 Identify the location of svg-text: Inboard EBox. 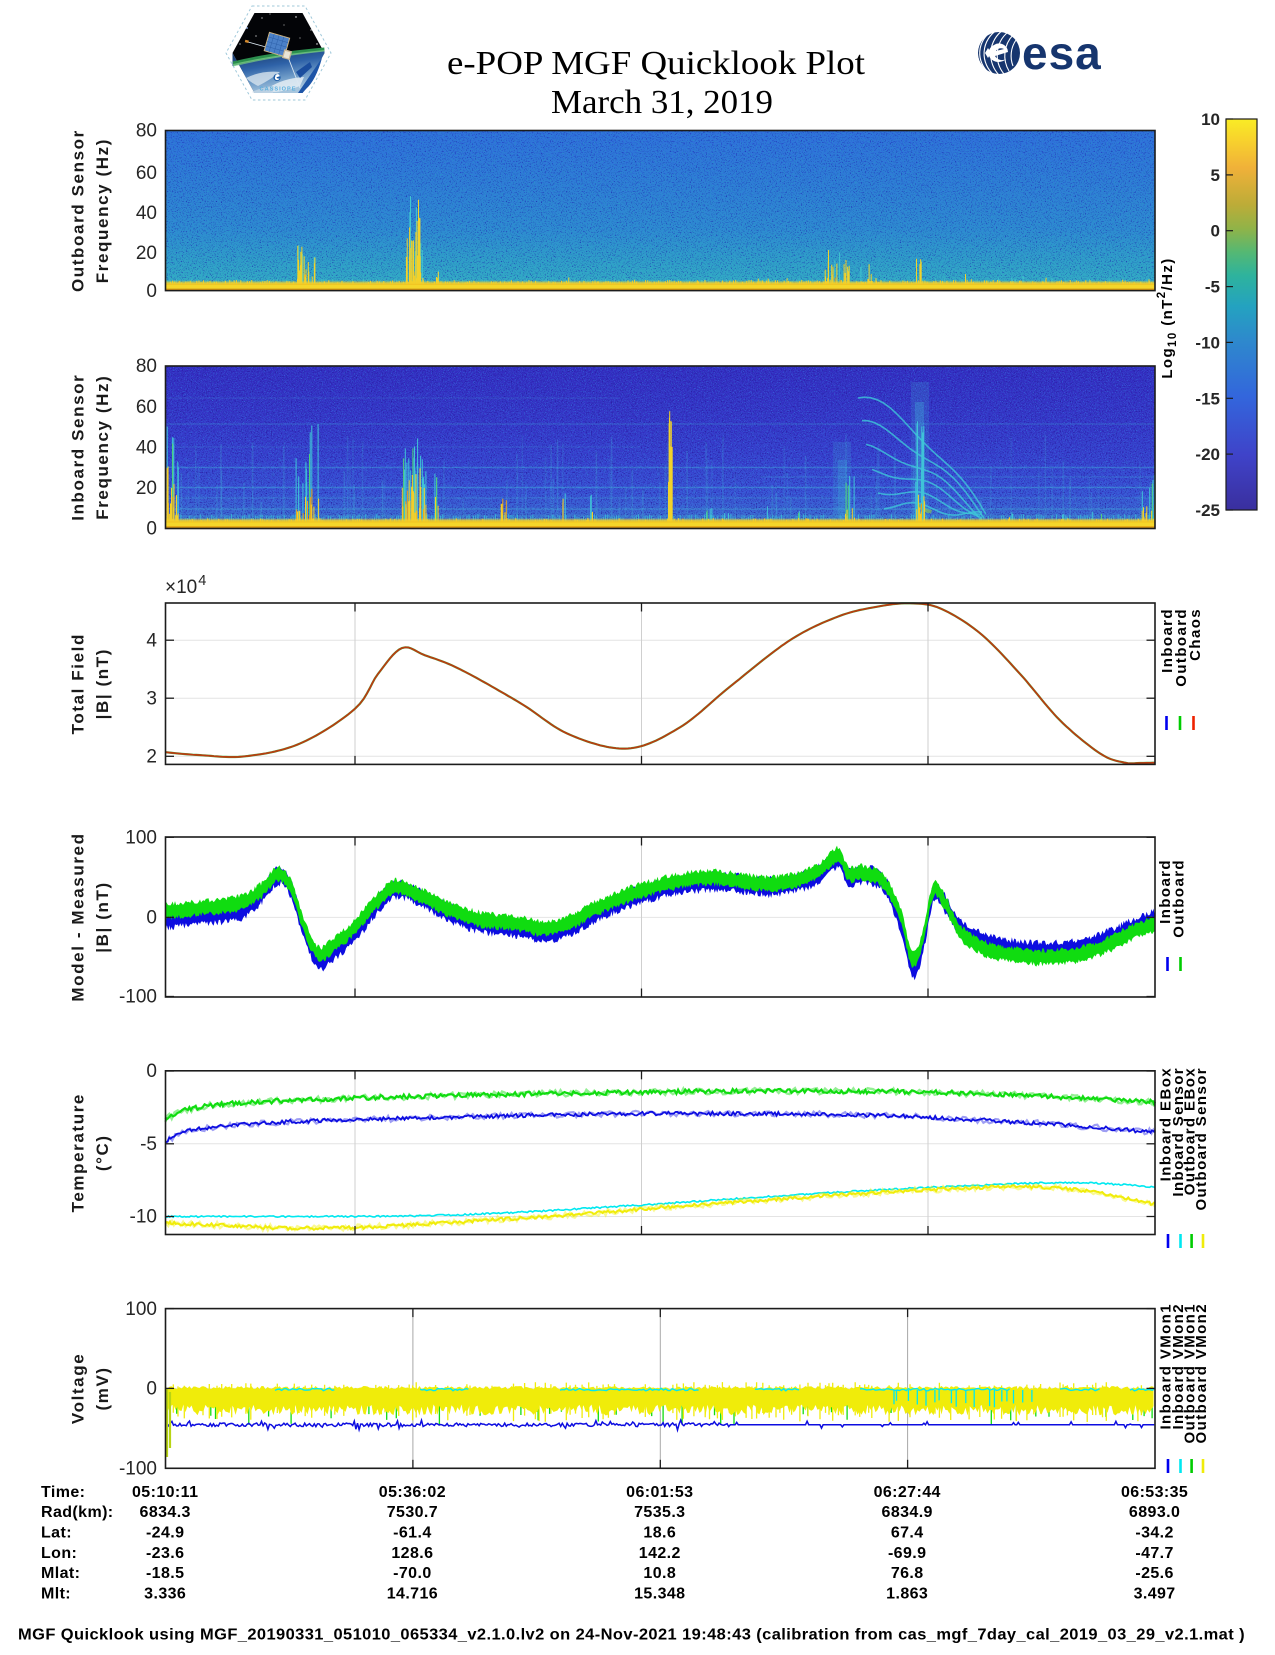
(1165, 1124).